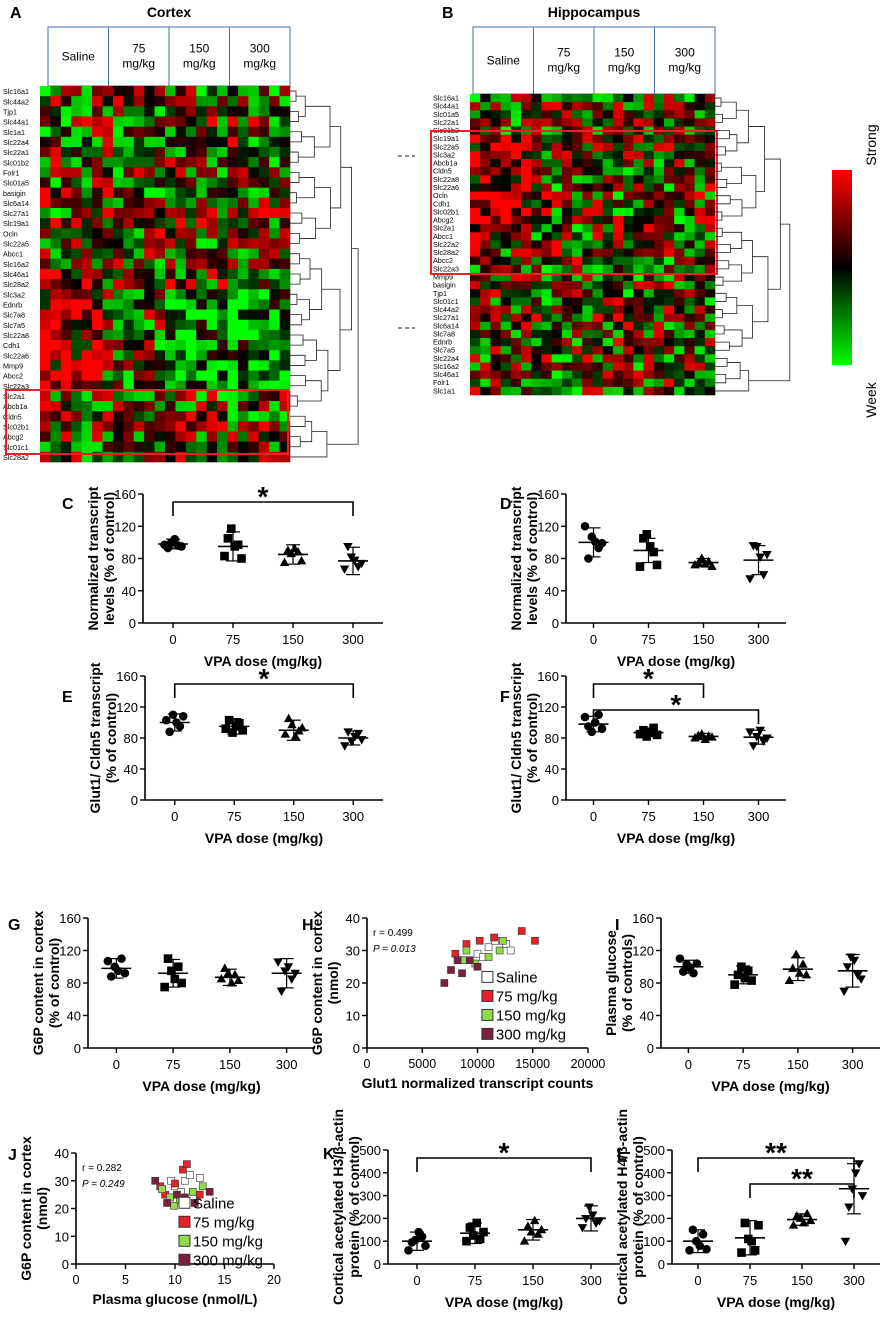 This screenshot has width=882, height=1339. I want to click on x-axis-label: Plasma glucose (nmol/L), so click(175, 1299).